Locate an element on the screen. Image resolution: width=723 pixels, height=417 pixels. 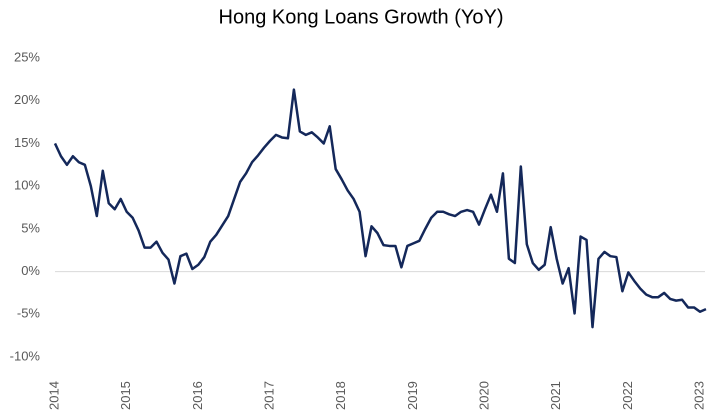
x-tick-label: 2019 is located at coordinates (412, 395).